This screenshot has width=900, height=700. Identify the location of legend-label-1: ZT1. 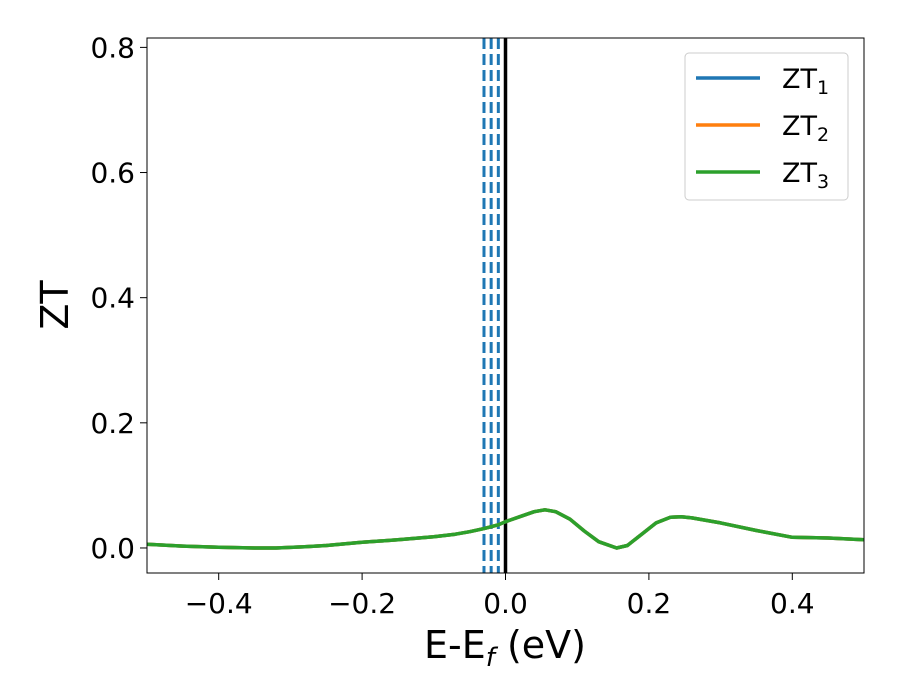
(805, 81).